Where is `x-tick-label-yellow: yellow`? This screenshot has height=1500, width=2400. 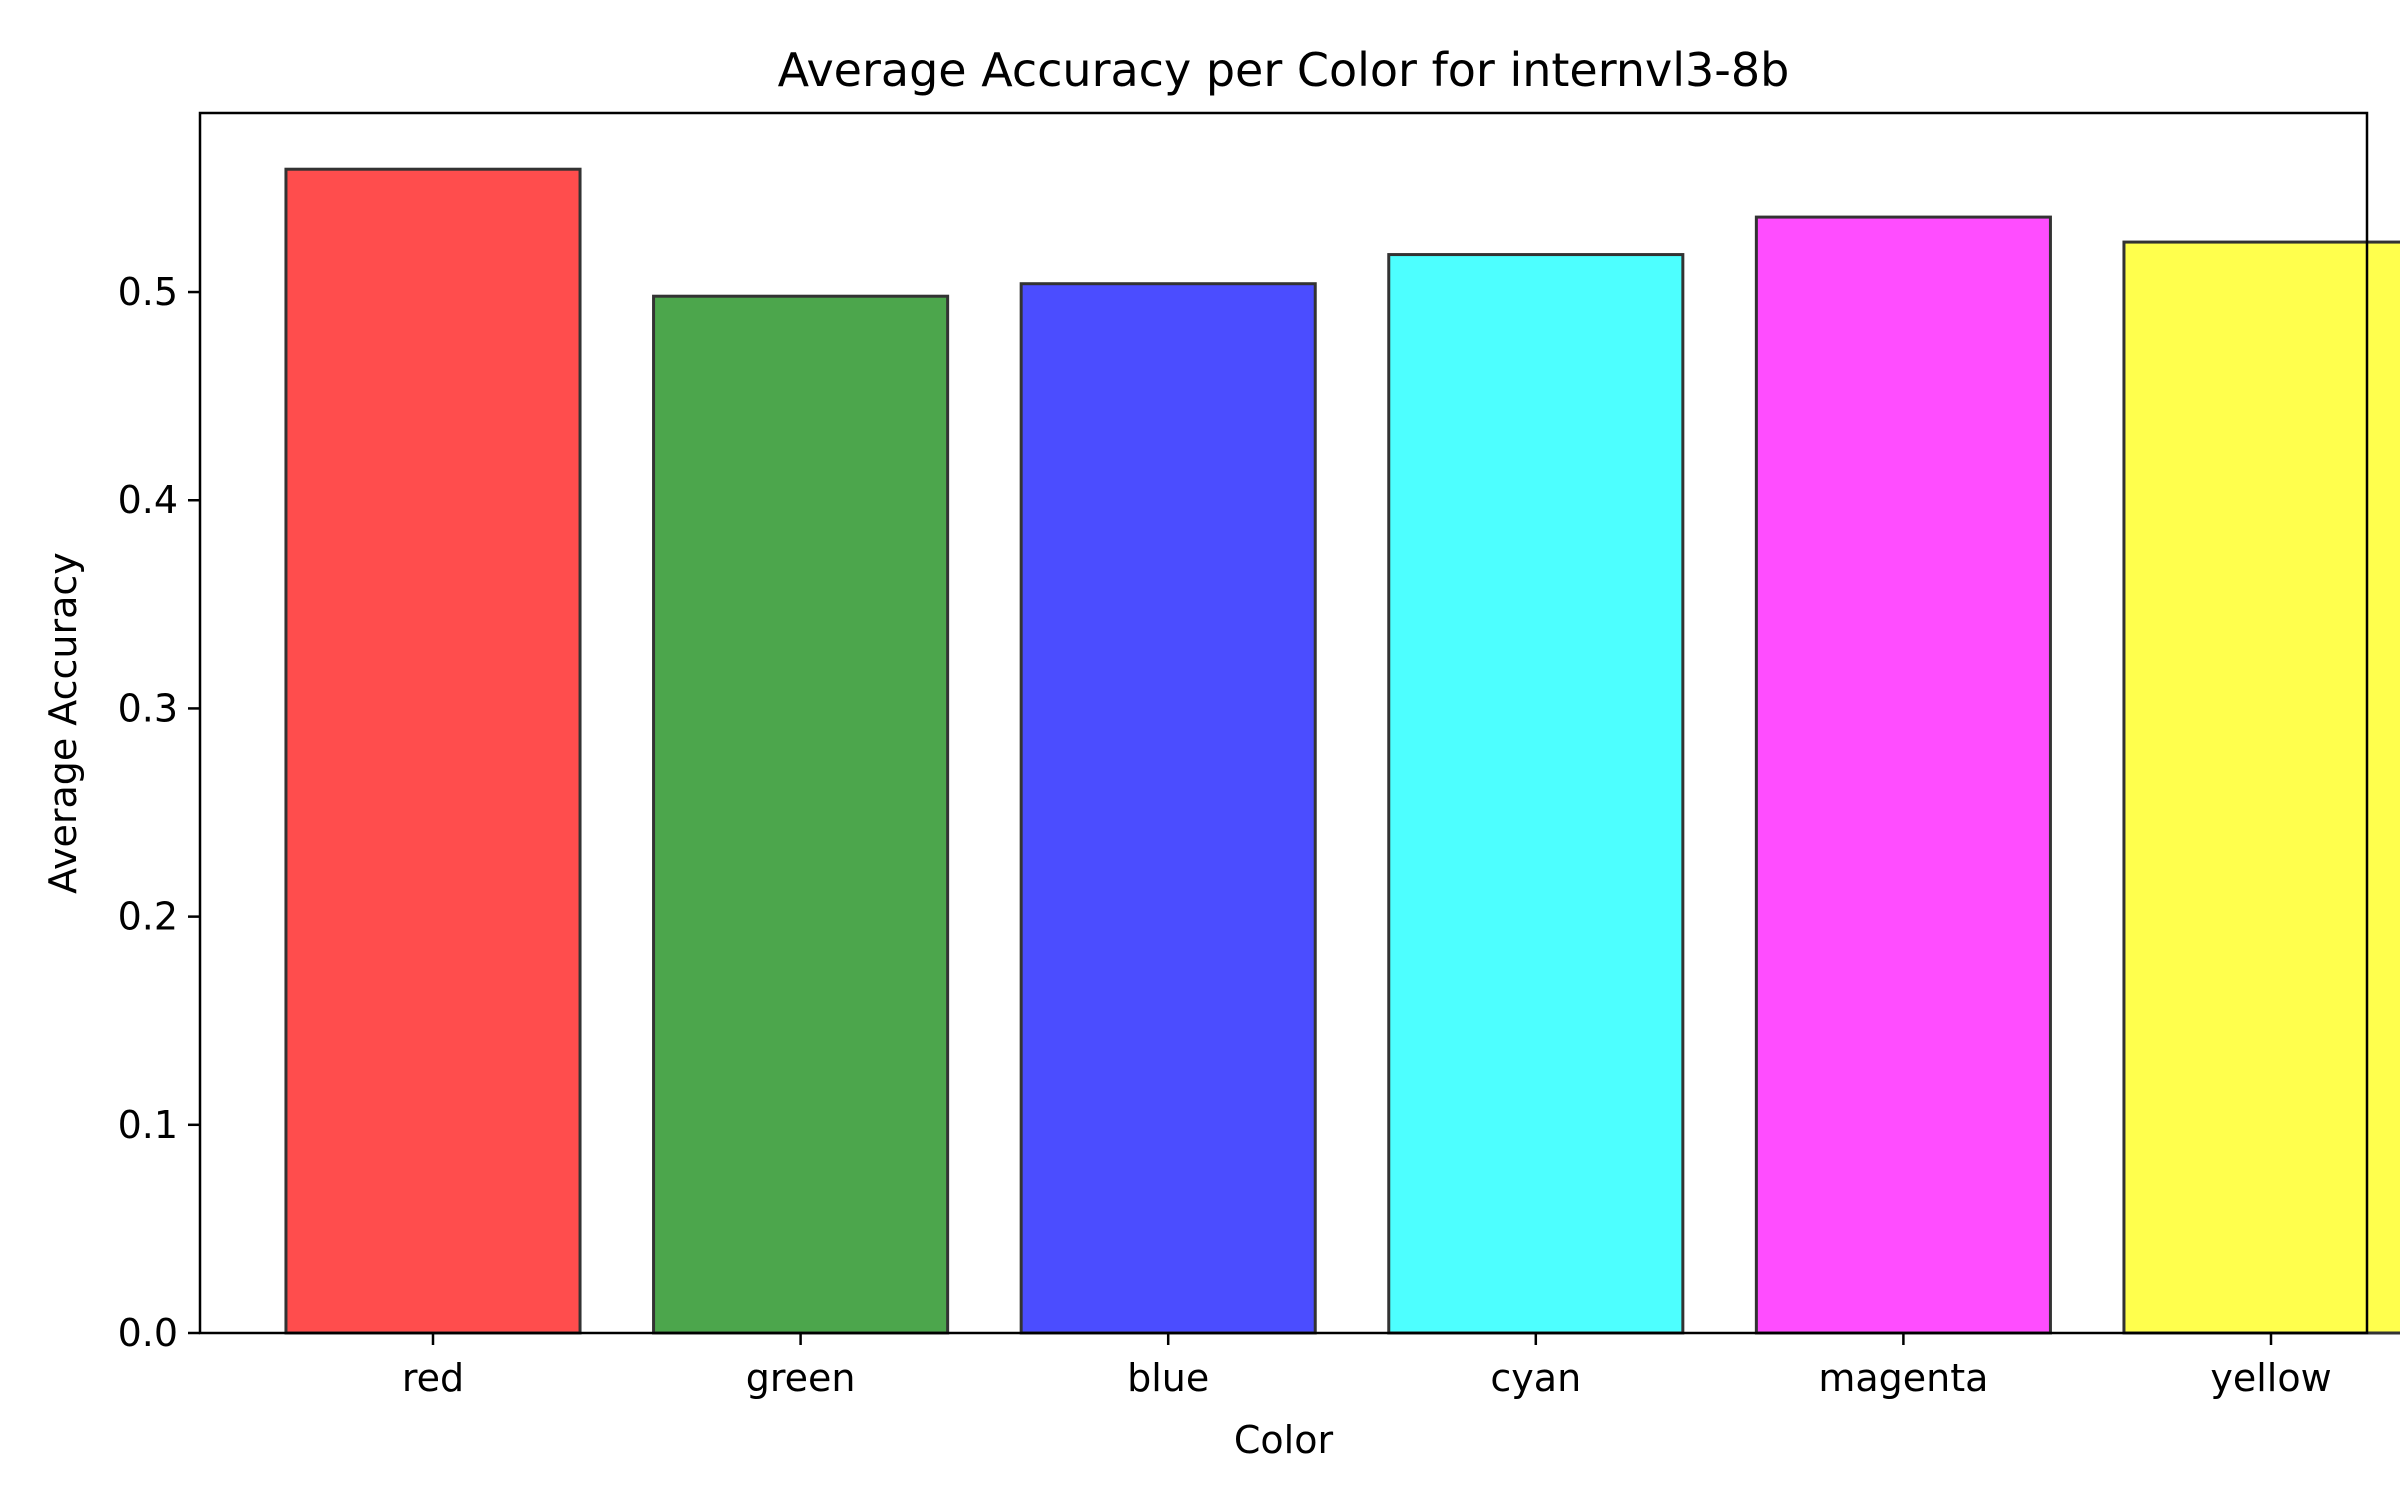
x-tick-label-yellow: yellow is located at coordinates (2270, 1378).